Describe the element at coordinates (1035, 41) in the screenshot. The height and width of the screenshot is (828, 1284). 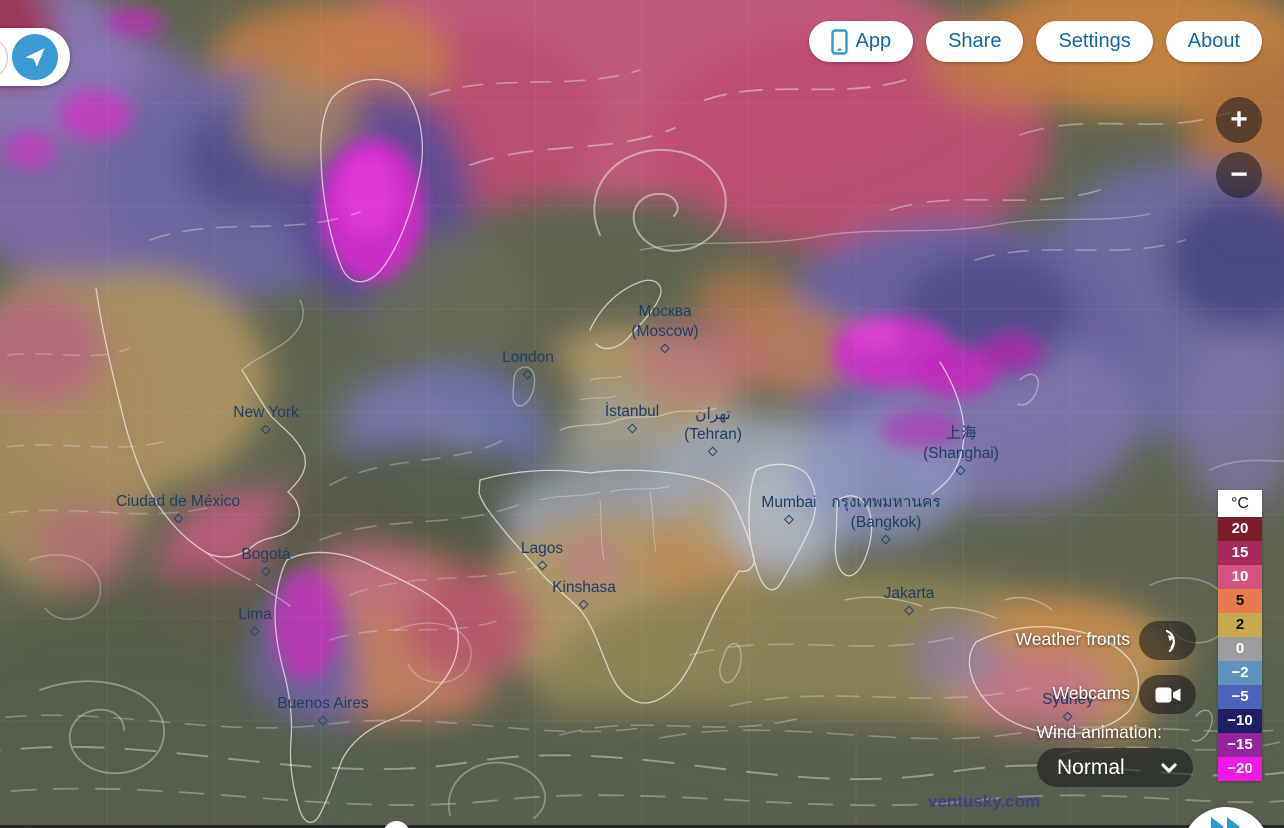
I see `top-menu: App Share Settings About` at that location.